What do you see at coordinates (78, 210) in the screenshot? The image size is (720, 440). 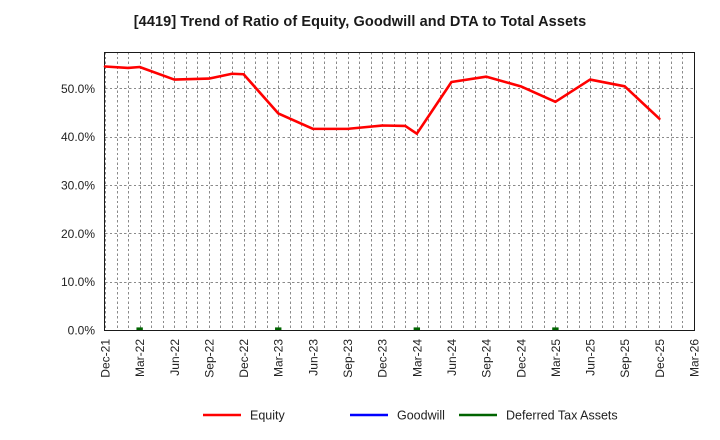 I see `y-axis-tick-labels: 0.0% 10.0% 20.0% 30.0% 40.0% 50.0%` at bounding box center [78, 210].